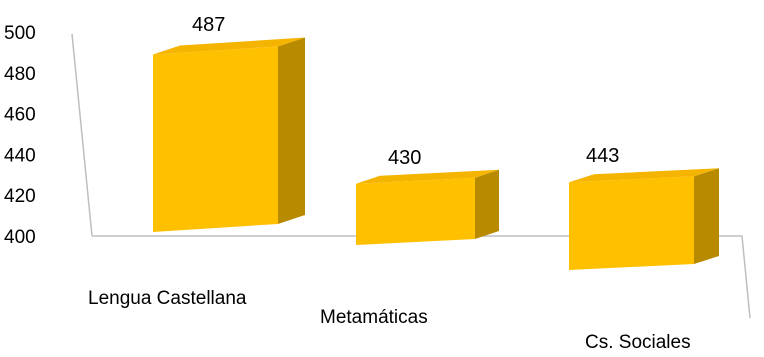 The width and height of the screenshot is (764, 357). What do you see at coordinates (20, 74) in the screenshot?
I see `y-tick-label: 480` at bounding box center [20, 74].